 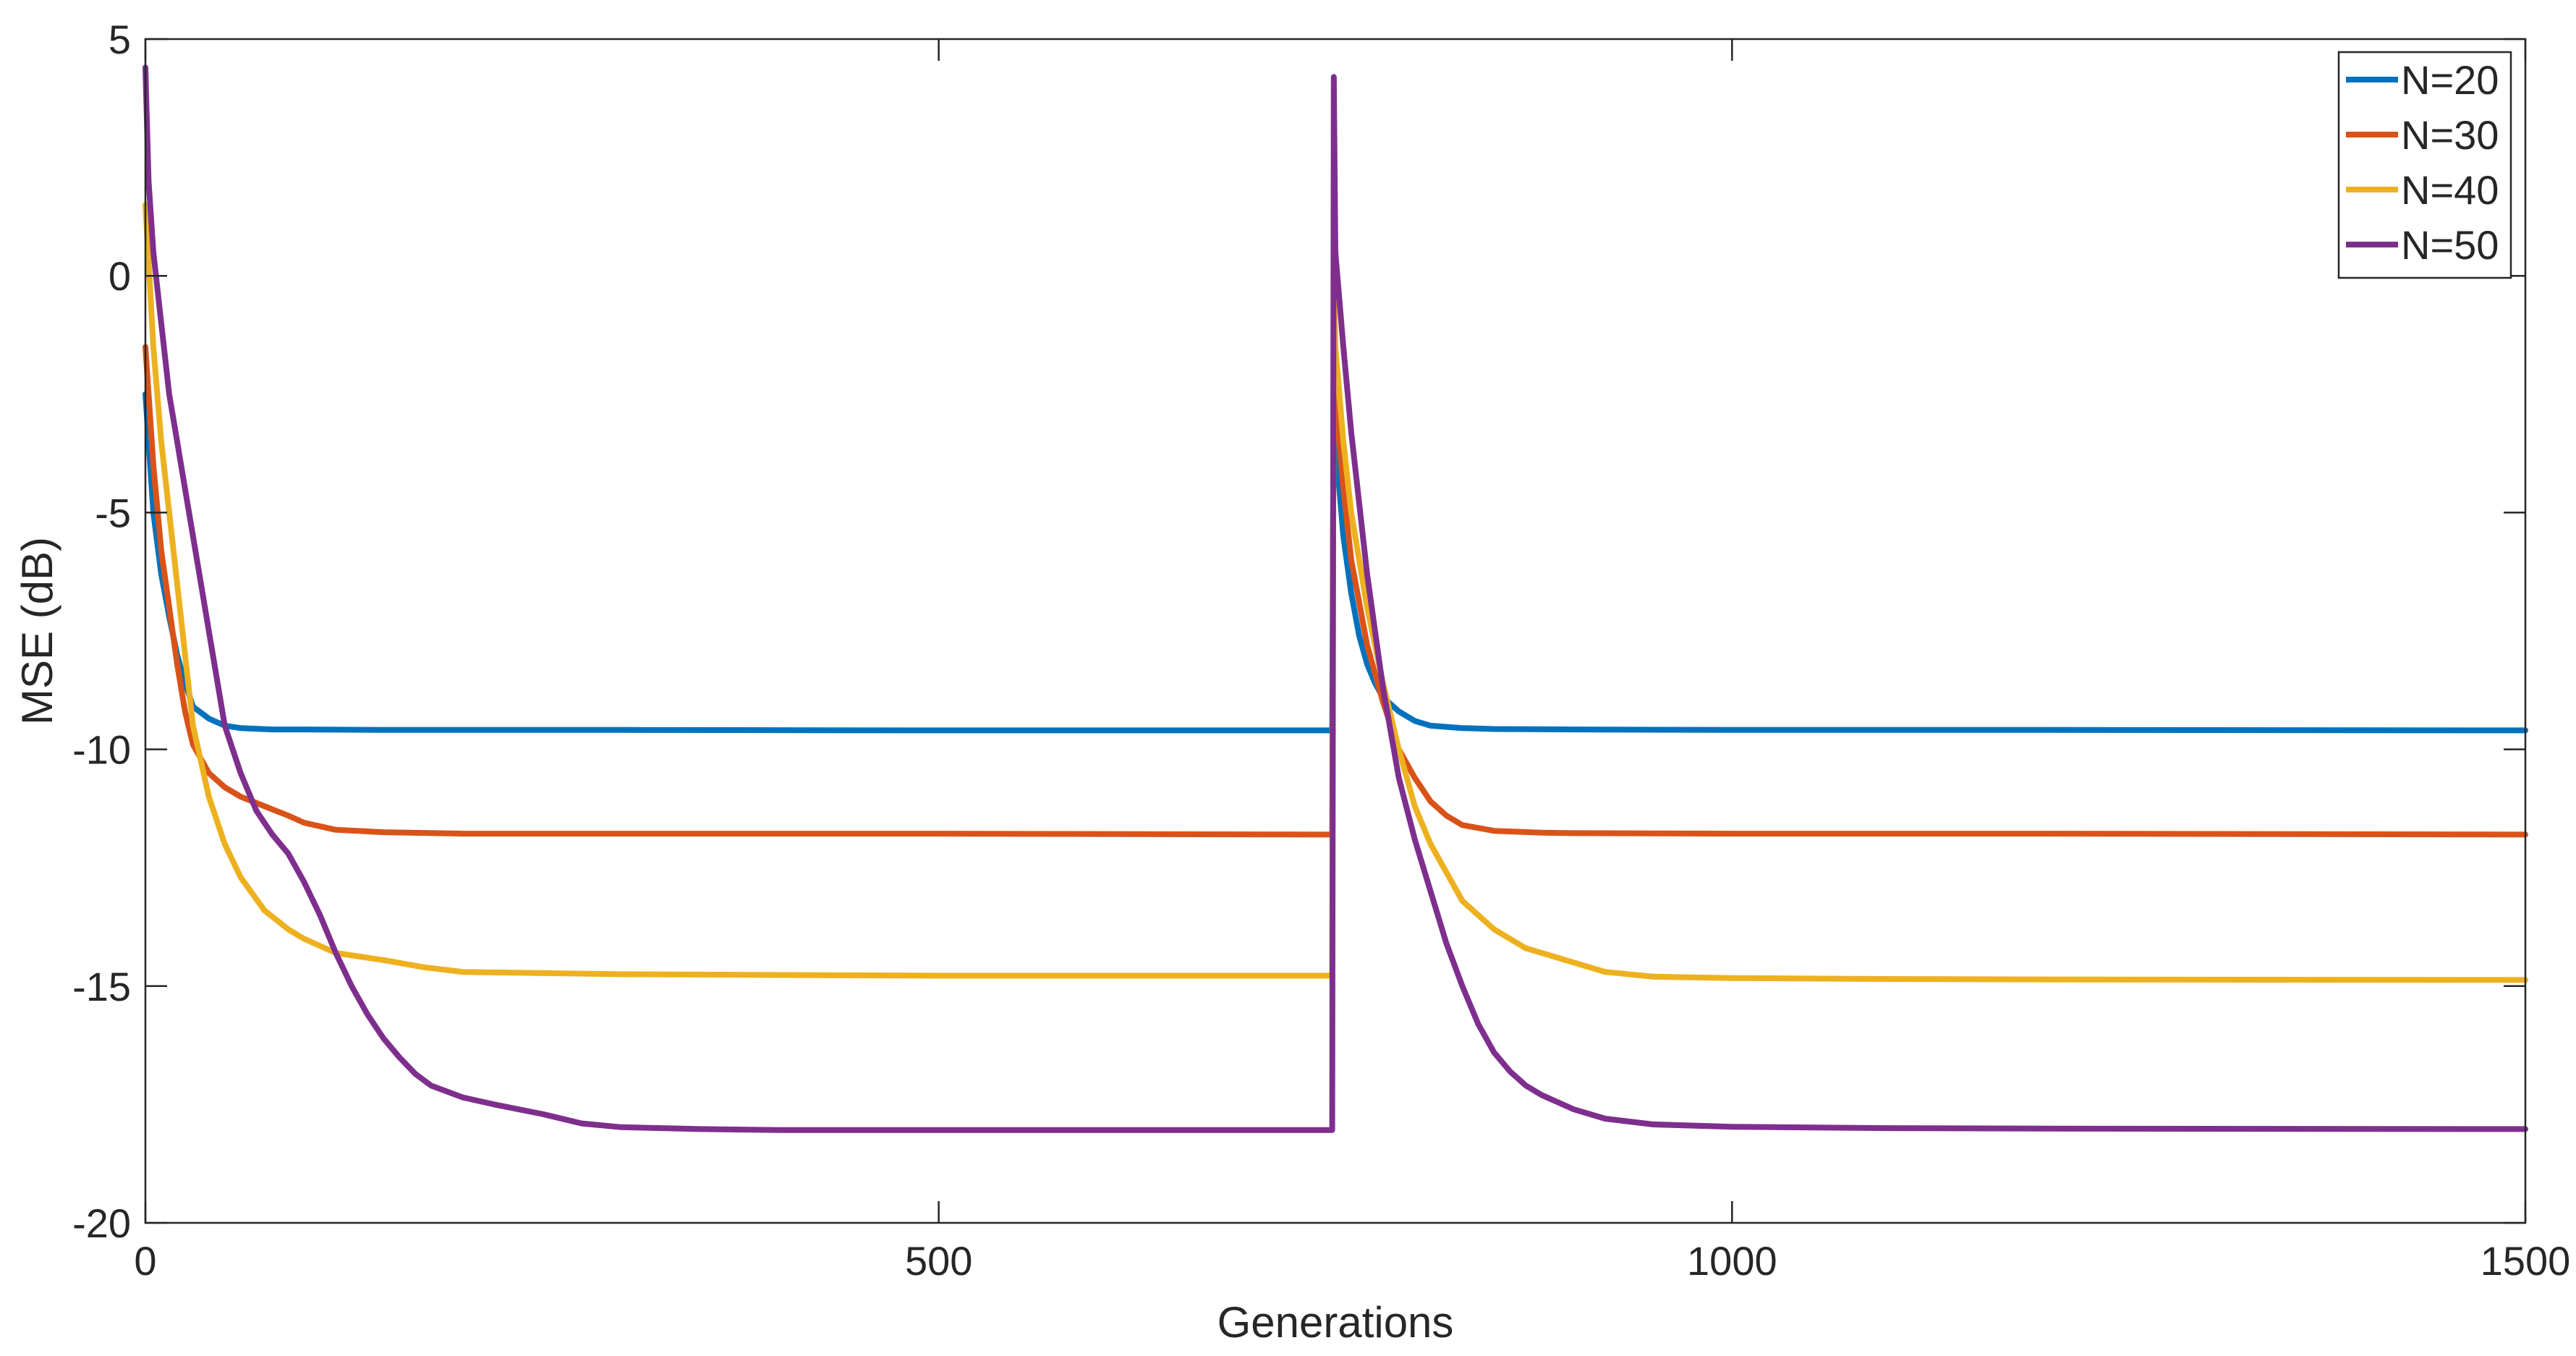 I want to click on y-tick-label: 5, so click(x=120, y=39).